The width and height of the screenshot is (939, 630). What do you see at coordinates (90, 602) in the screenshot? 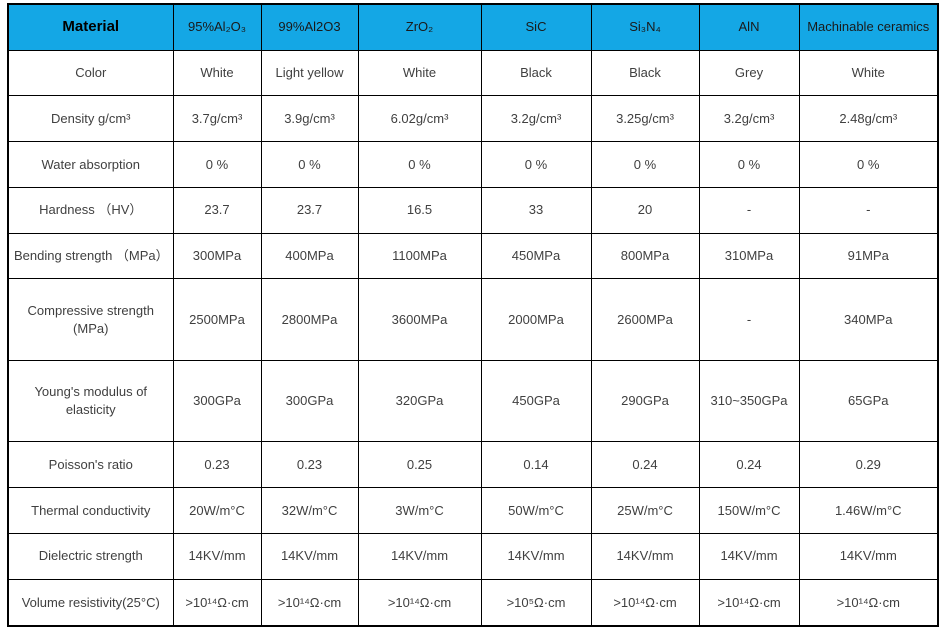
I see `row-label-volume-resistivity: Volume resistivity(25°C)` at bounding box center [90, 602].